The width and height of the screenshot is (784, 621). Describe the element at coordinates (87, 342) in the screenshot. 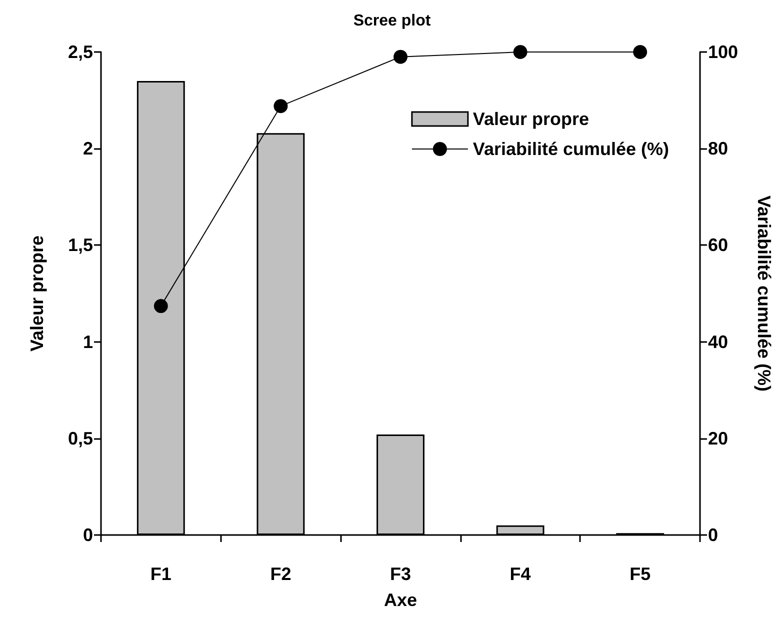

I see `y-tick-label: 1` at that location.